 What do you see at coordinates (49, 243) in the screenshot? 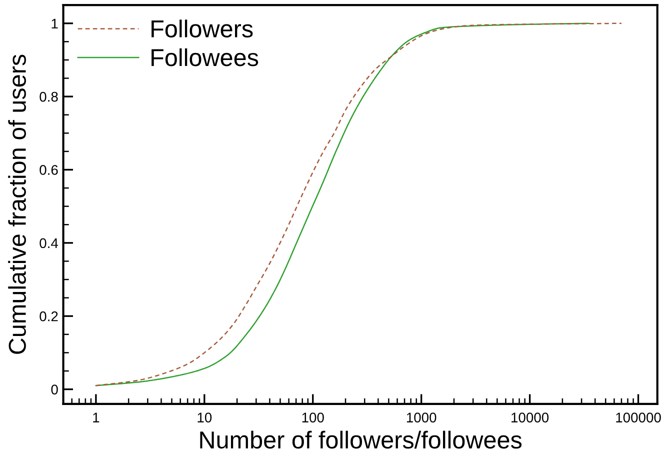
I see `y-tick-label: 0.4` at bounding box center [49, 243].